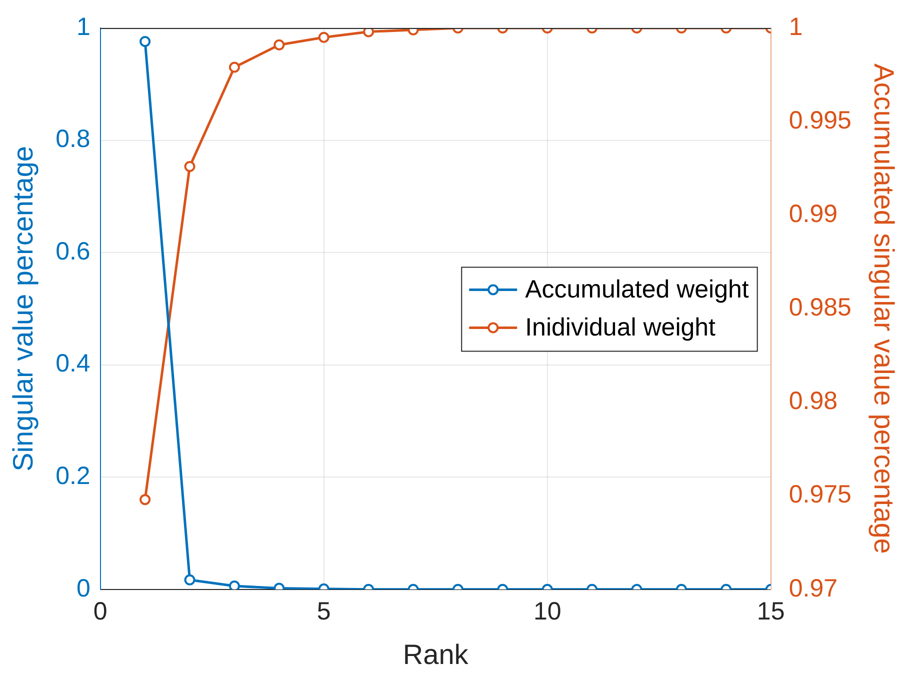 The width and height of the screenshot is (909, 679). I want to click on y-tick-label: 0, so click(83, 588).